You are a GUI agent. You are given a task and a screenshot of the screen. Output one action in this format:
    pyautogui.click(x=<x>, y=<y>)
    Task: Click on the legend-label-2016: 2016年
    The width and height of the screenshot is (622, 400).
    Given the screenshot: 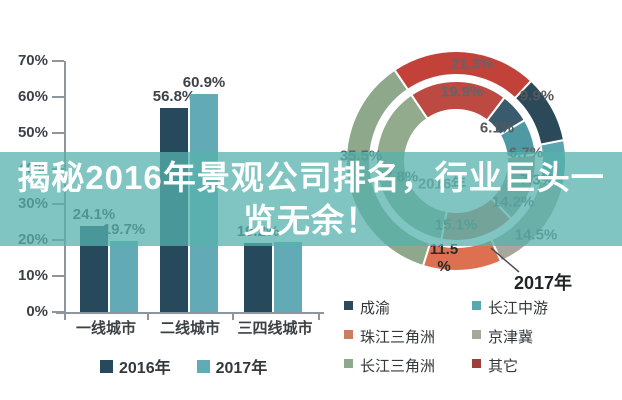 What is the action you would take?
    pyautogui.click(x=145, y=368)
    